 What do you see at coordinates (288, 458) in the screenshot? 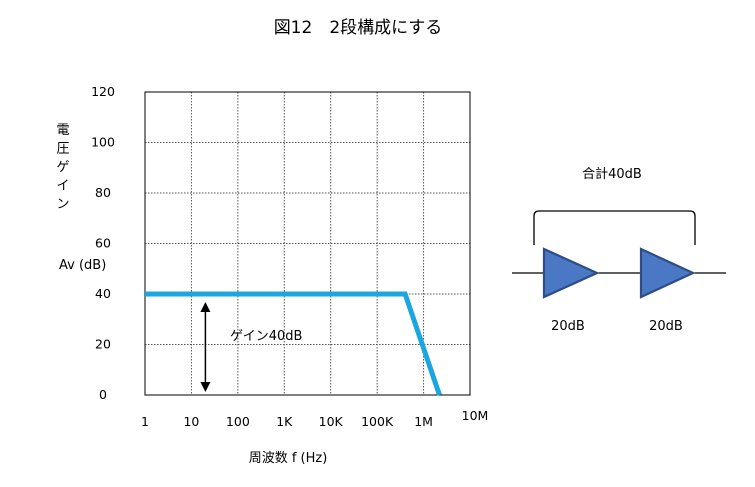
I see `x-axis-label: 周波数 f (Hz)` at bounding box center [288, 458].